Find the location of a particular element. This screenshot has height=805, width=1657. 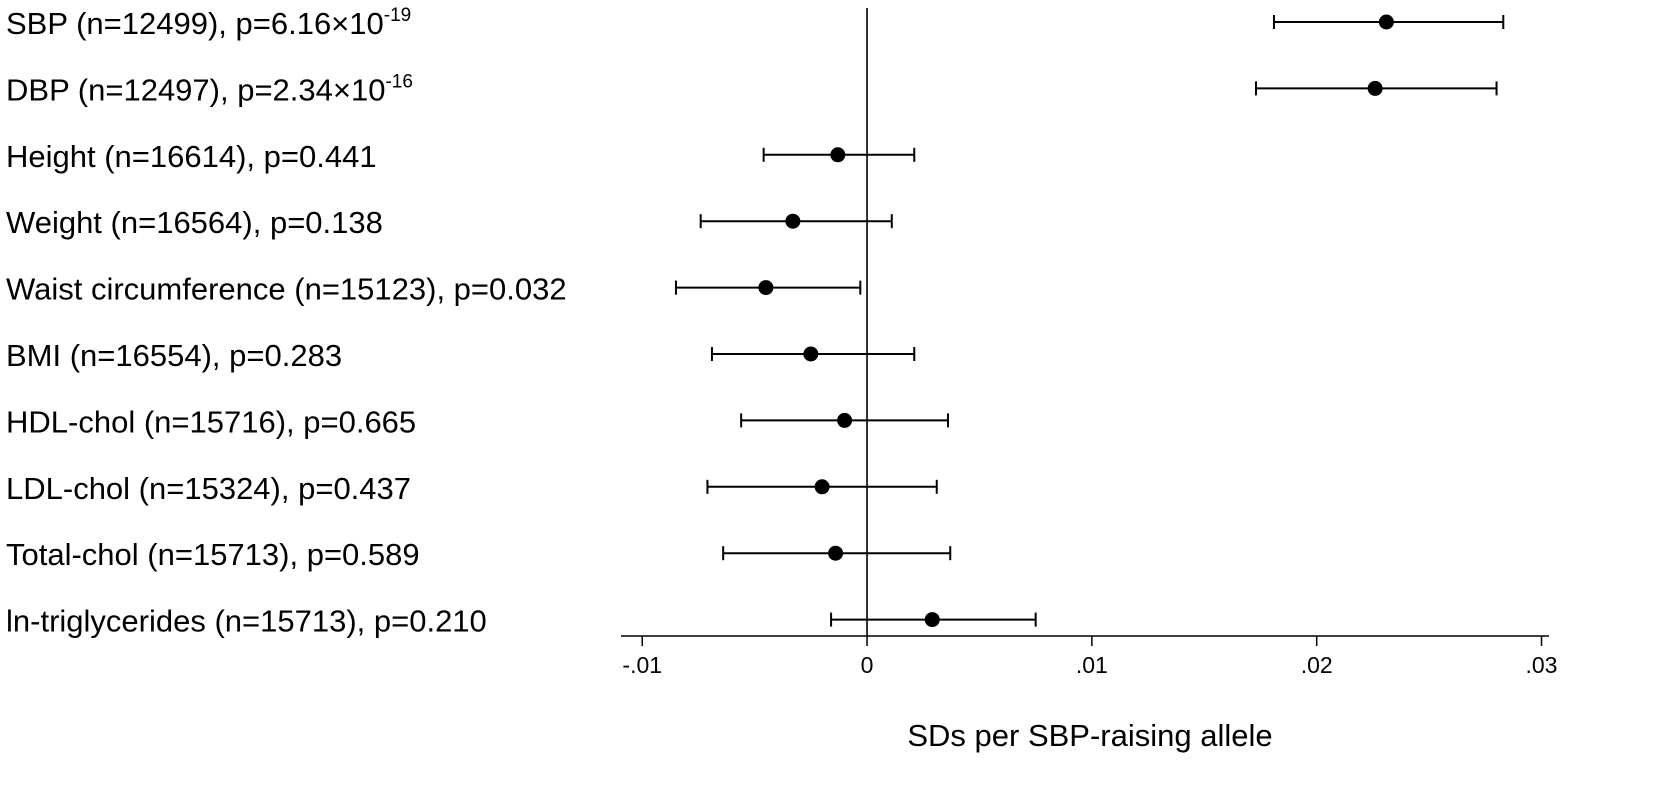

row-label-text: ln-triglycerides (n=15713), p=0.210 is located at coordinates (246, 621).